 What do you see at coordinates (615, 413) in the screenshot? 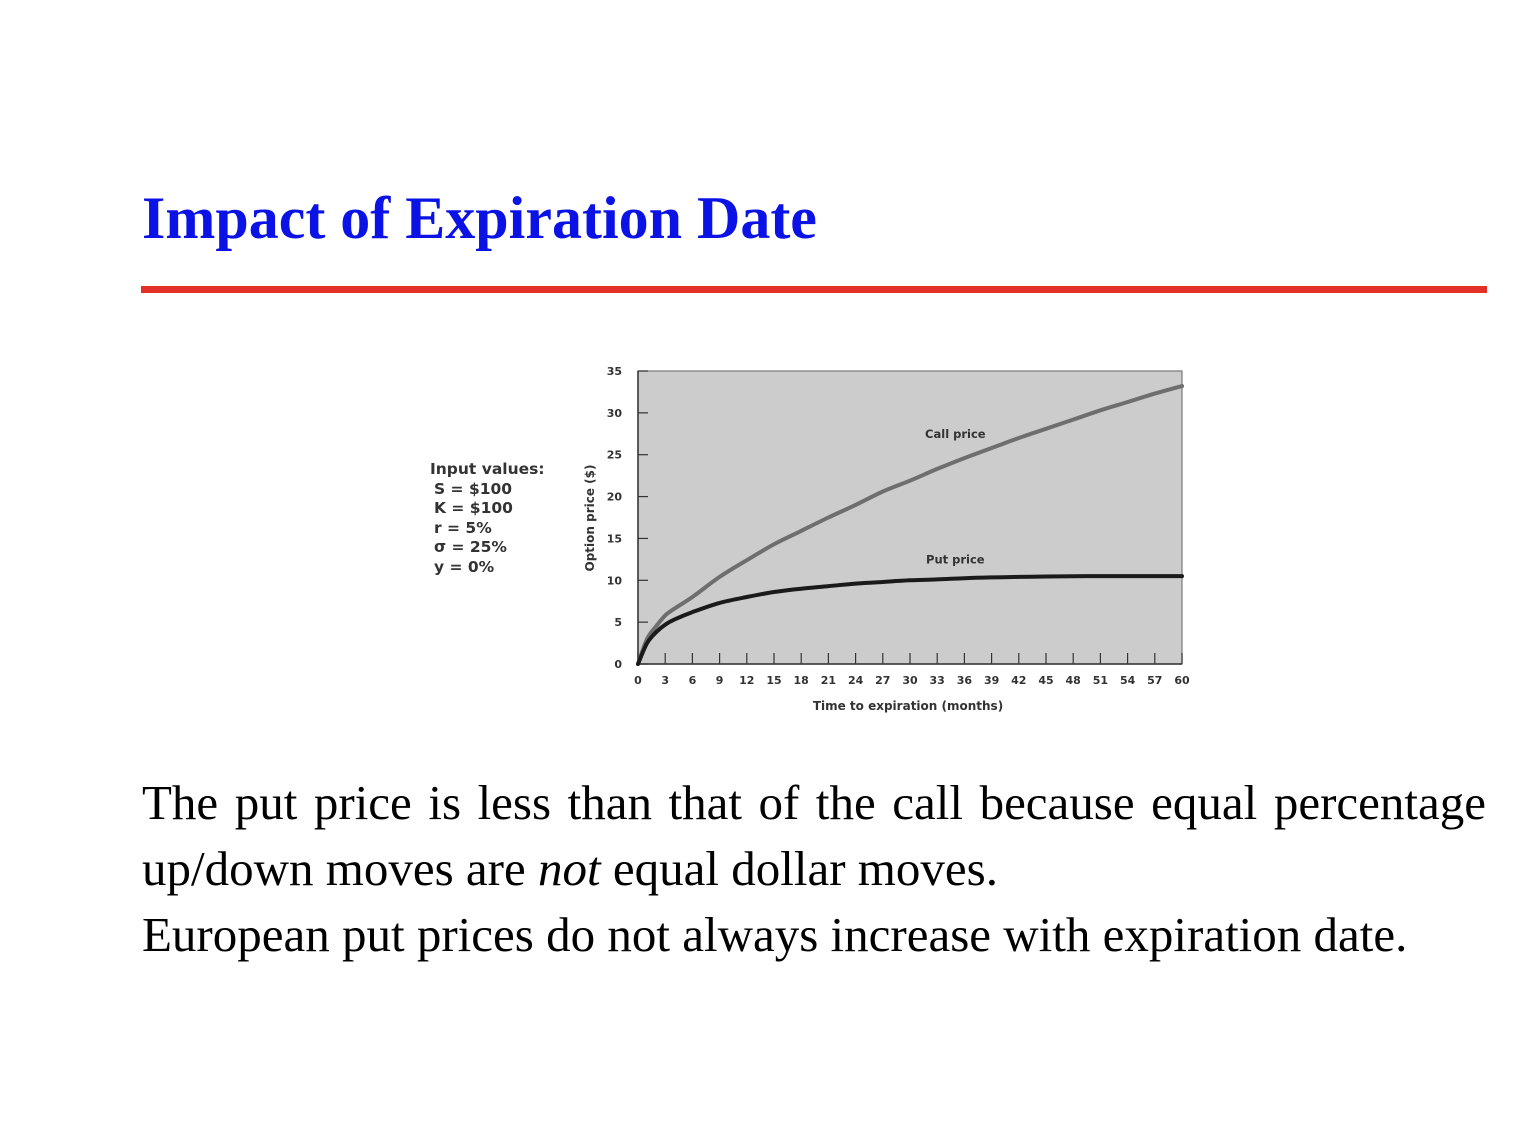
I see `y-tick-label: 30` at bounding box center [615, 413].